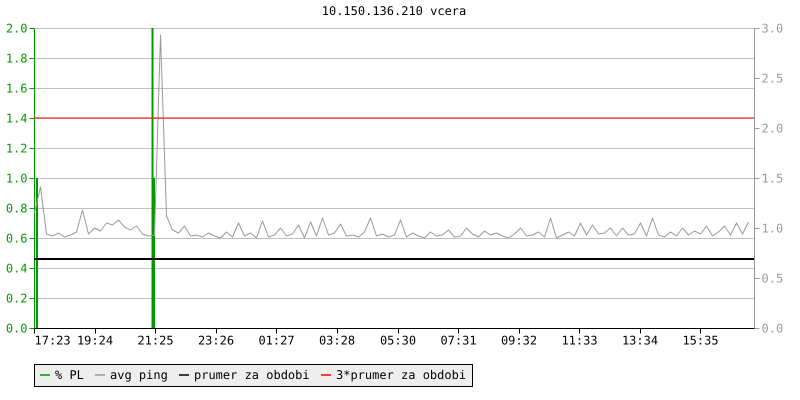  What do you see at coordinates (773, 129) in the screenshot?
I see `y2-tick-label: 2.0` at bounding box center [773, 129].